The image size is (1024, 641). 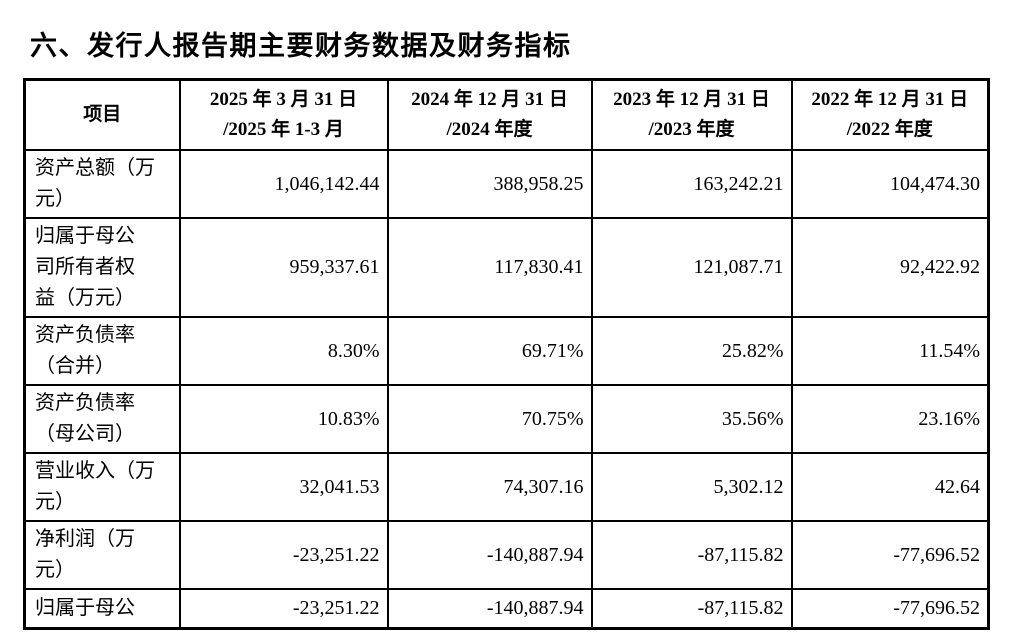 I want to click on cell-value: 35.56%, so click(x=691, y=419).